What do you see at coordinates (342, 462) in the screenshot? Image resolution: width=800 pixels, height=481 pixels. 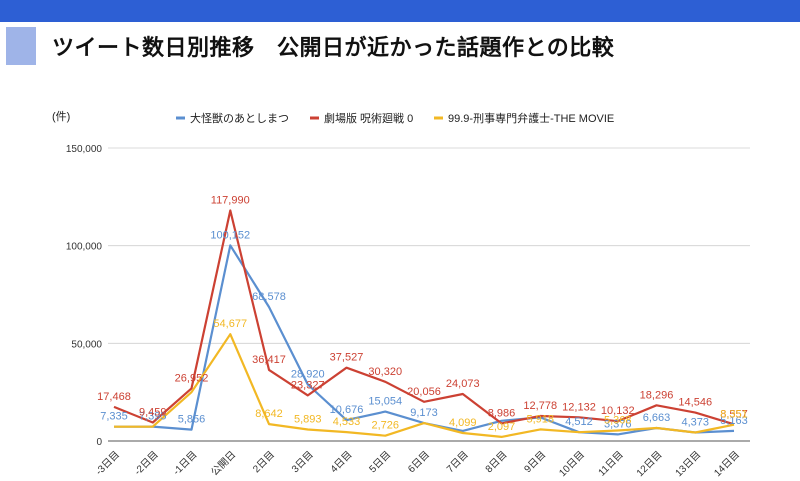 I see `x-tick-label: 4日目` at bounding box center [342, 462].